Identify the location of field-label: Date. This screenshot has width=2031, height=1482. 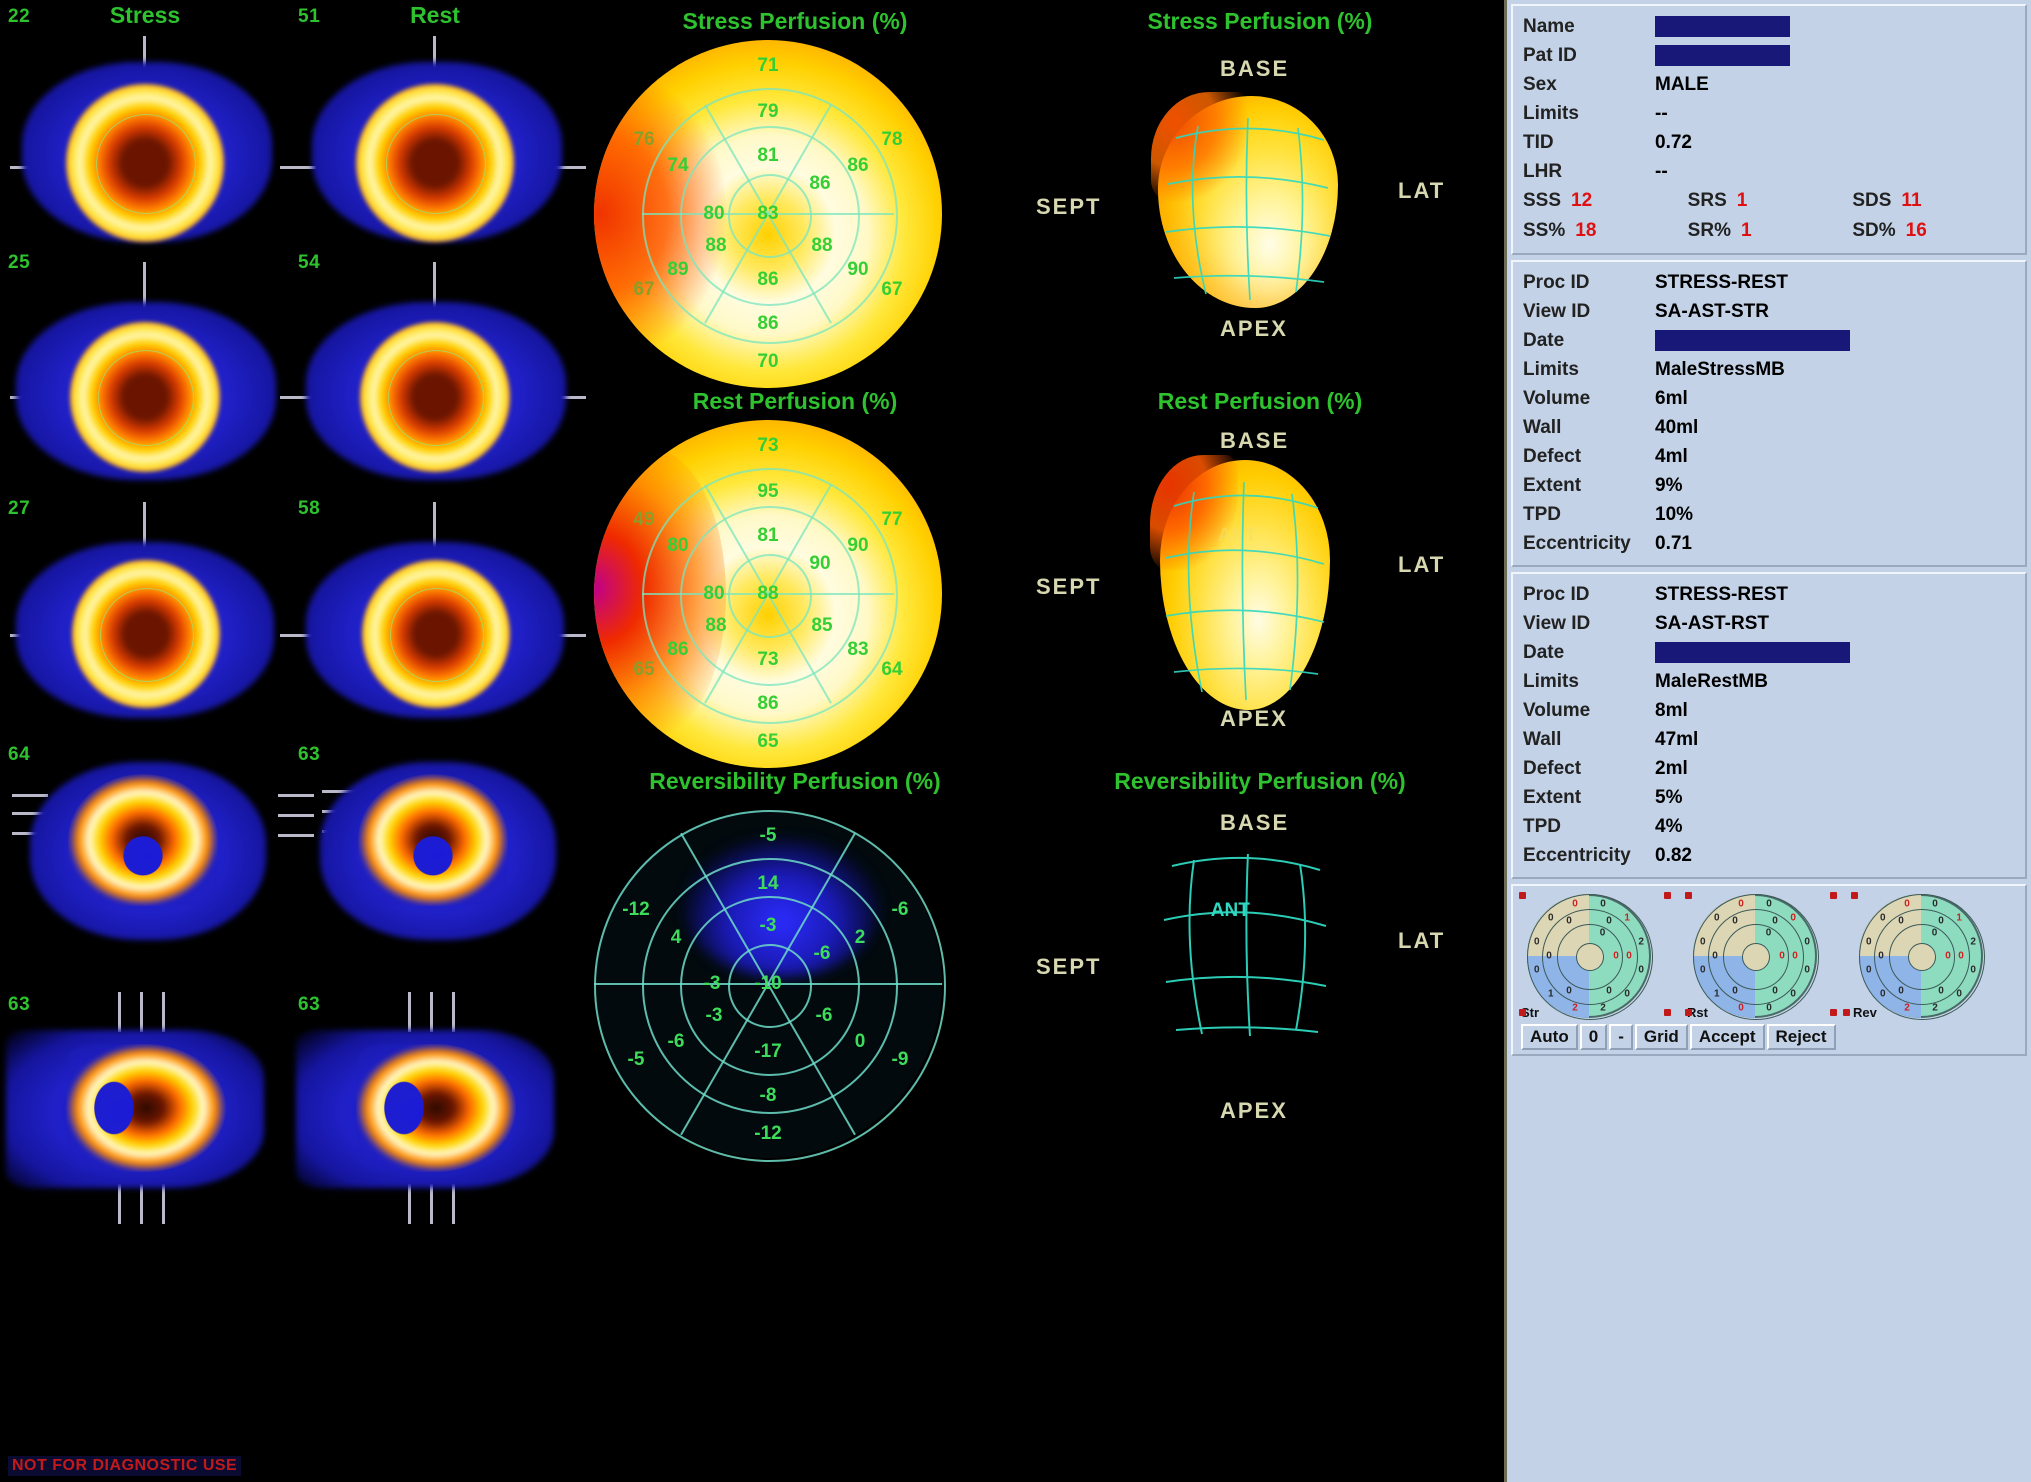
(1544, 652).